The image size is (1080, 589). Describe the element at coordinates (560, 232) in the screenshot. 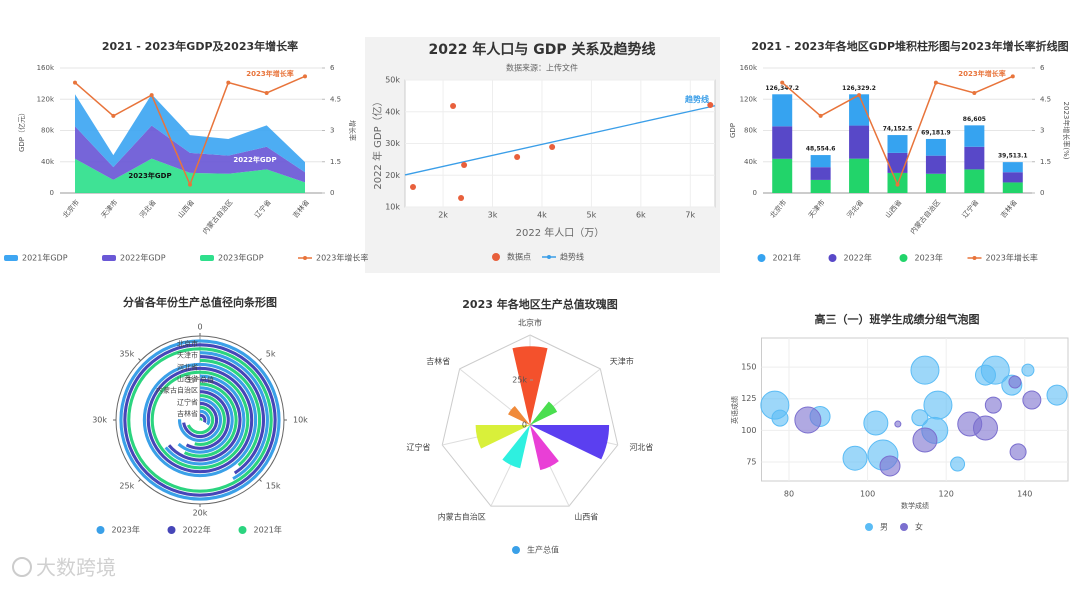

I see `x-axis-label: 2022 年人口（万）` at that location.